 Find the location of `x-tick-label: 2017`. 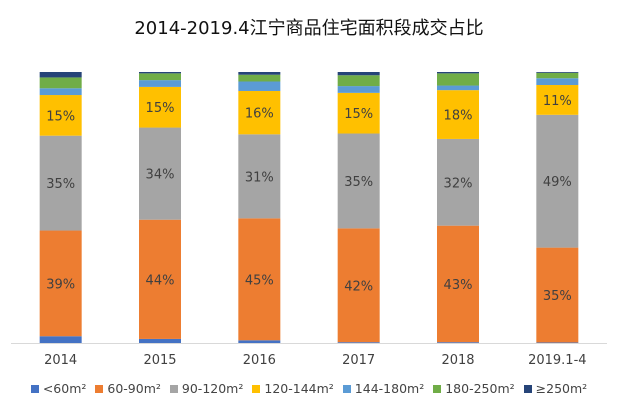

x-tick-label: 2017 is located at coordinates (358, 360).